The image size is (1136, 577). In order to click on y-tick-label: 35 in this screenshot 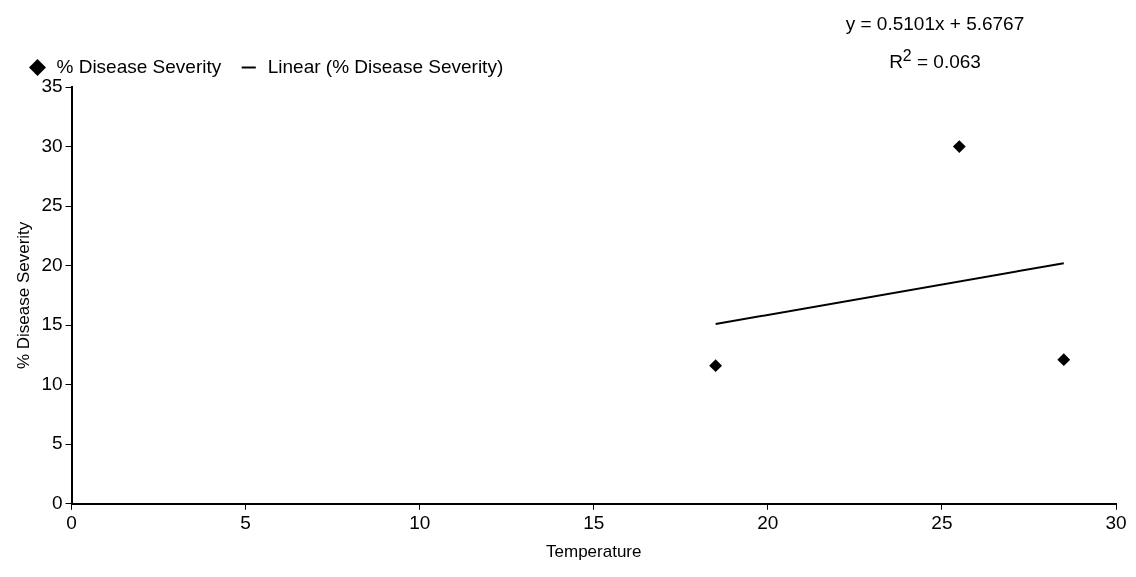, I will do `click(52, 86)`.